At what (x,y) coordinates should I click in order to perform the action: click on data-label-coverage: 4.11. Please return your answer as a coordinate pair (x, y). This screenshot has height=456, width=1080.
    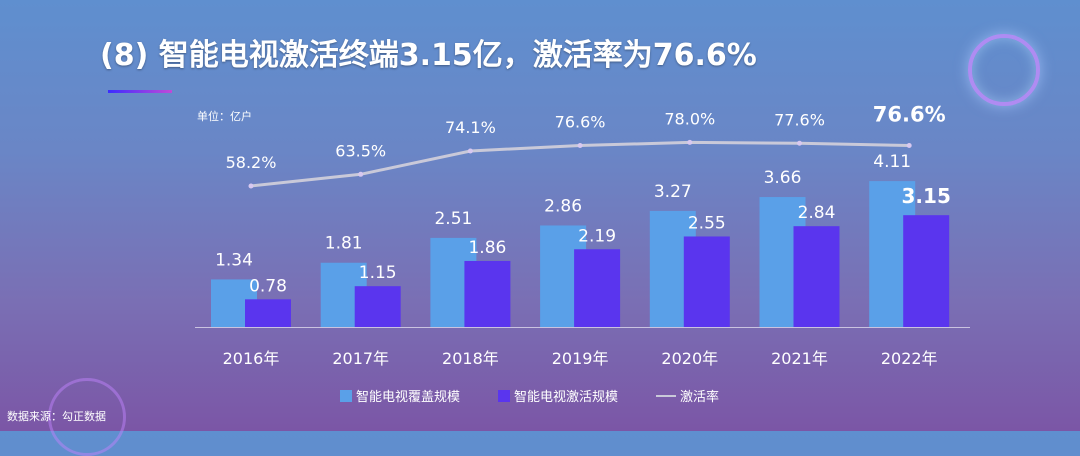
    Looking at the image, I should click on (892, 162).